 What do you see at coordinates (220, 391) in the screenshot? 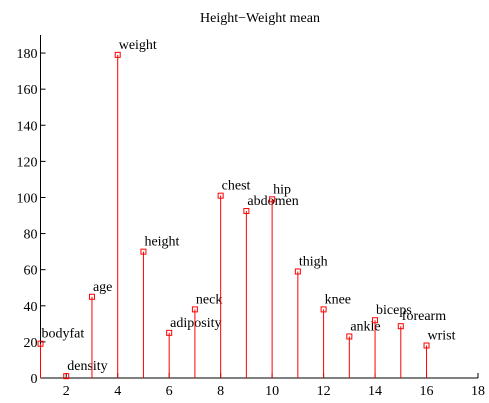
I see `x-tick-label: 8` at bounding box center [220, 391].